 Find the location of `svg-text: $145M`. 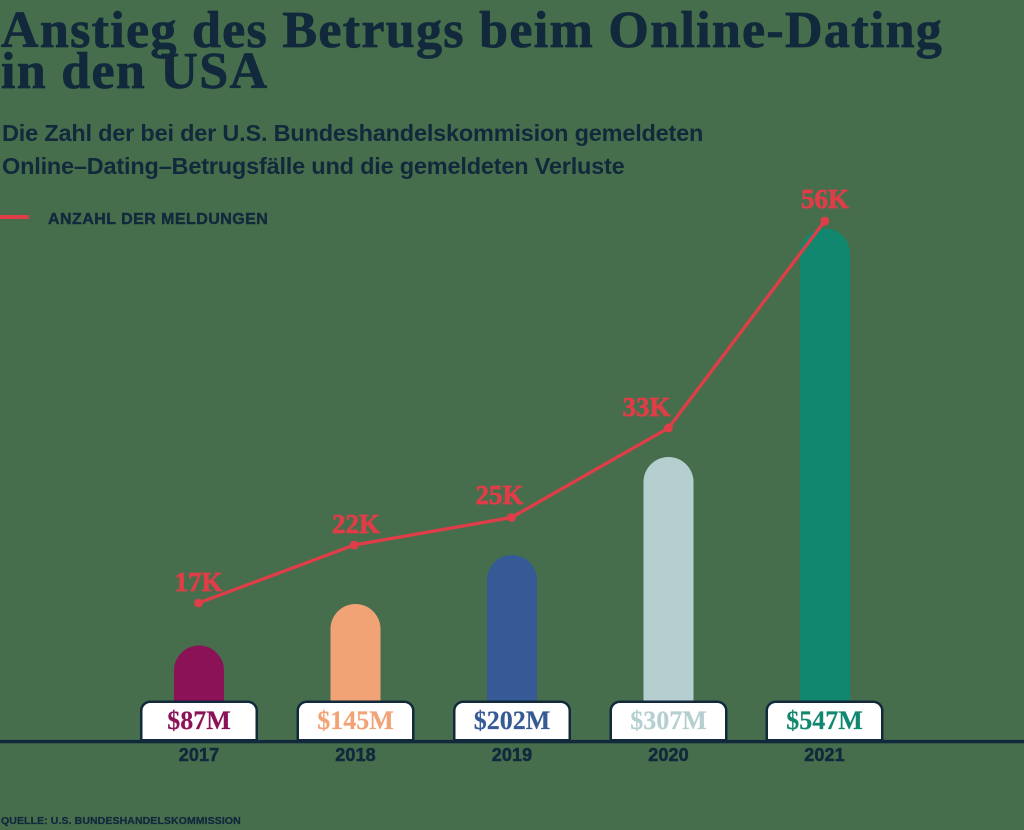

svg-text: $145M is located at coordinates (355, 720).